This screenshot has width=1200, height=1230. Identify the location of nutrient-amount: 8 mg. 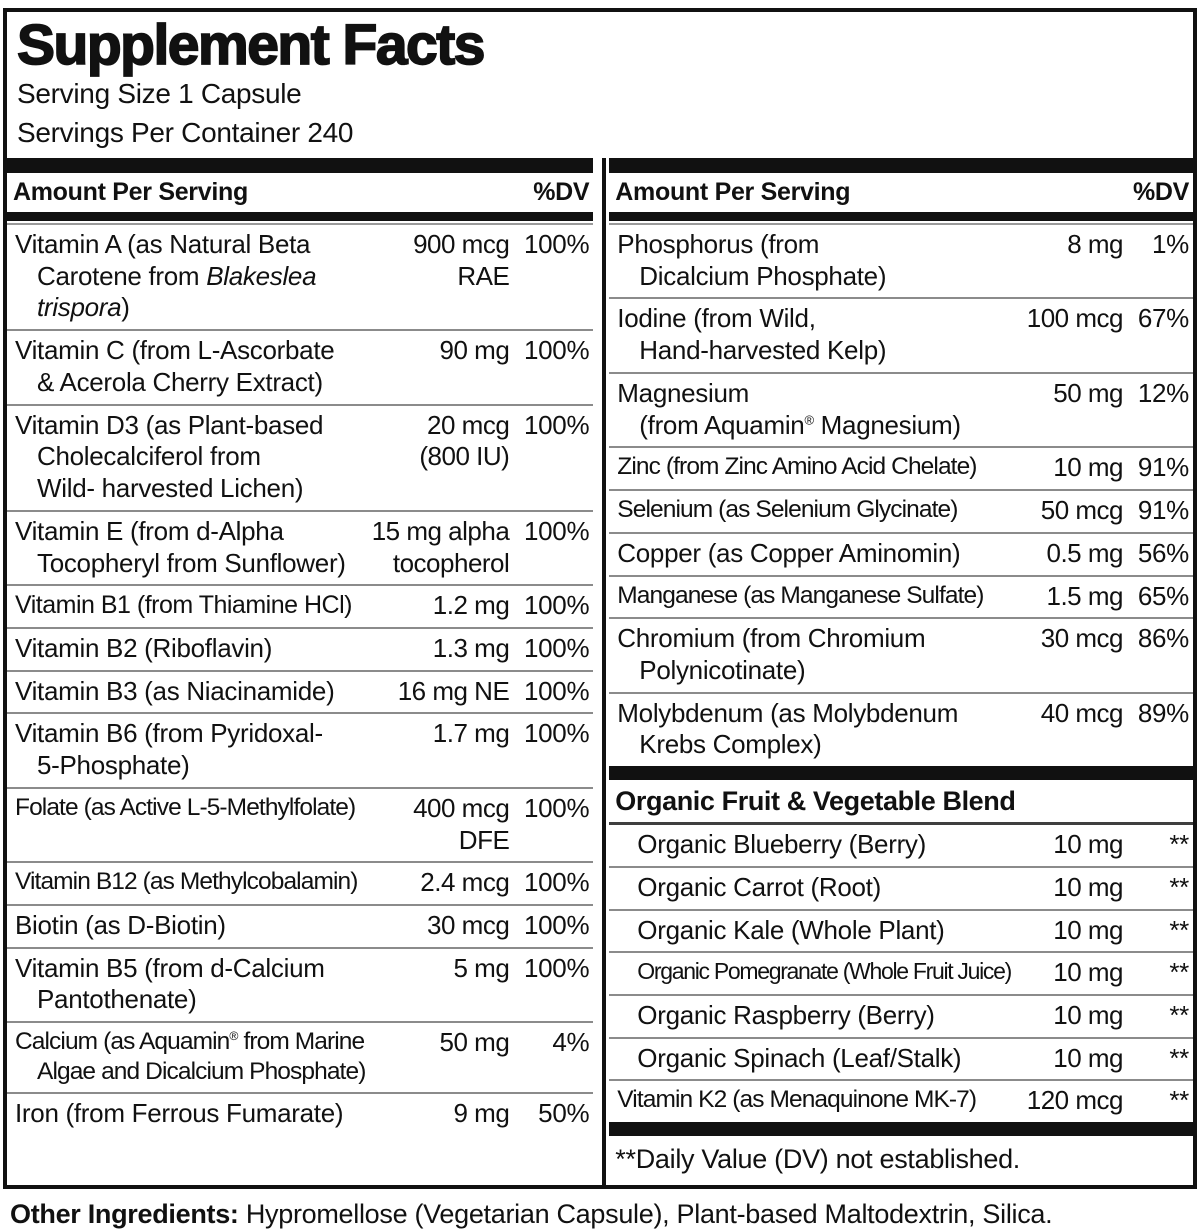
(1095, 244).